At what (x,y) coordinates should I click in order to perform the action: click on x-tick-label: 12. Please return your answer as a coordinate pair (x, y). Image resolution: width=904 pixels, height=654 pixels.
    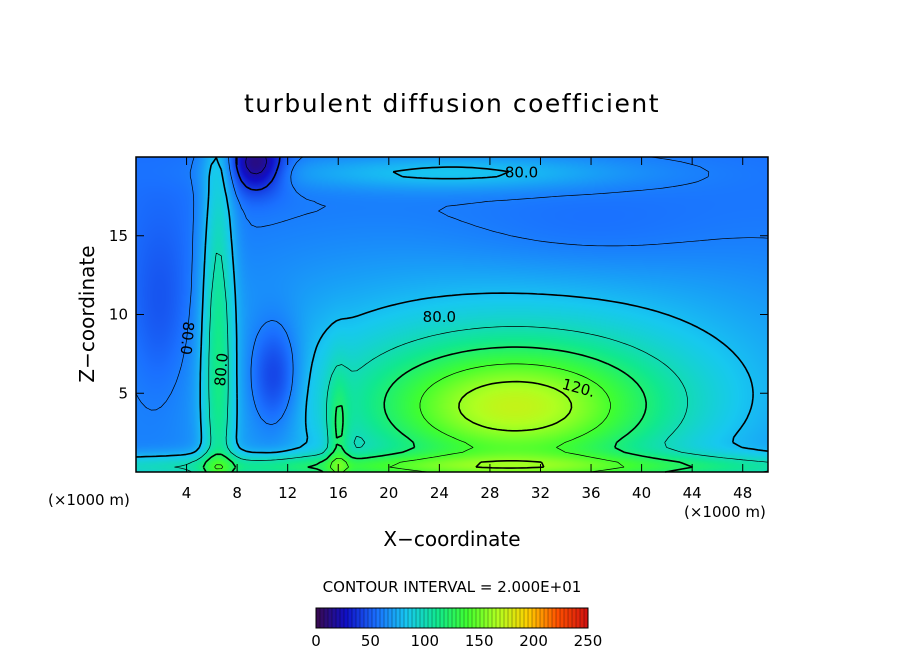
    Looking at the image, I should click on (287, 493).